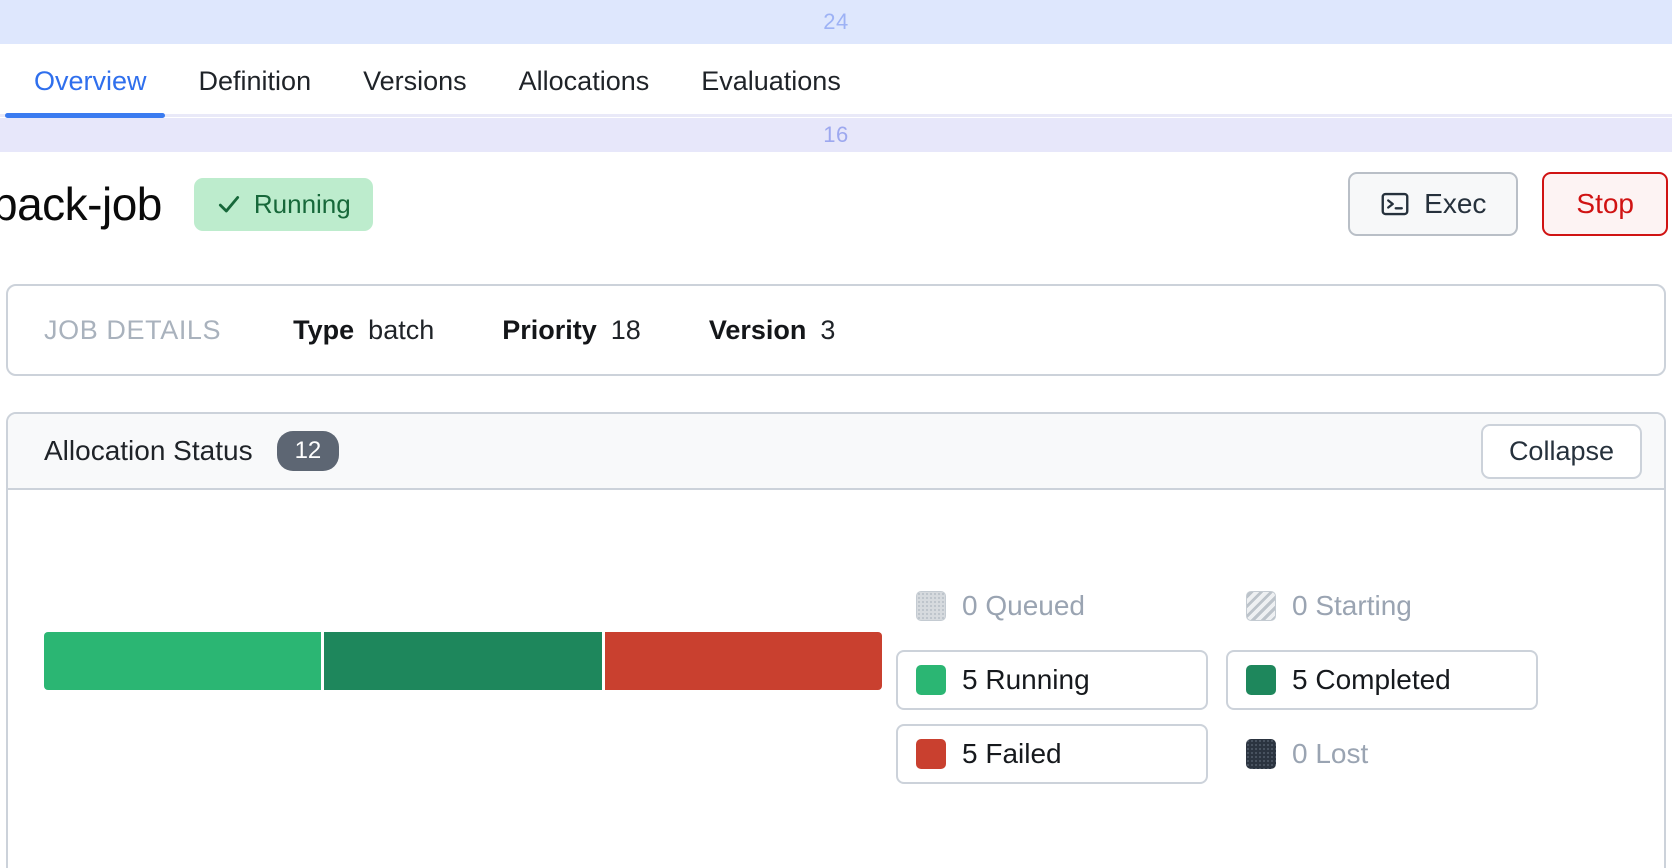 The width and height of the screenshot is (1672, 868). Describe the element at coordinates (255, 81) in the screenshot. I see `tab-definition: Definition` at that location.